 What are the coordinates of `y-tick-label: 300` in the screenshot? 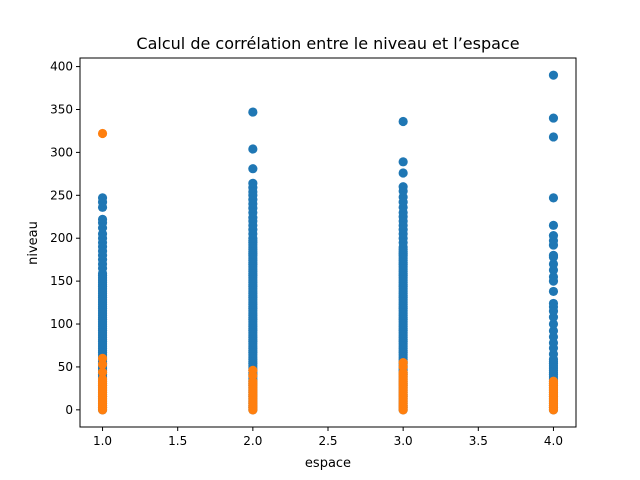 It's located at (61, 152).